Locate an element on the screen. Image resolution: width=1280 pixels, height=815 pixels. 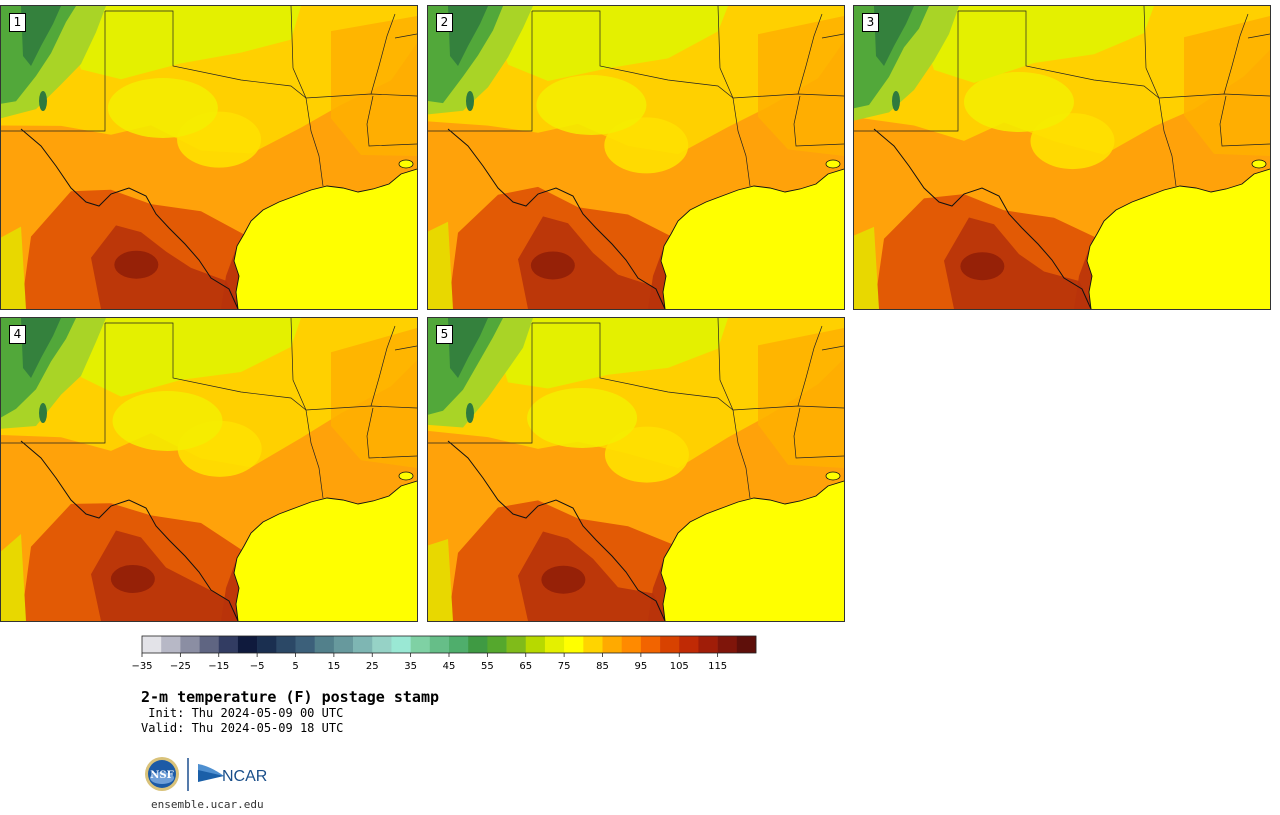
colorbar-tick-label: 35 is located at coordinates (410, 666).